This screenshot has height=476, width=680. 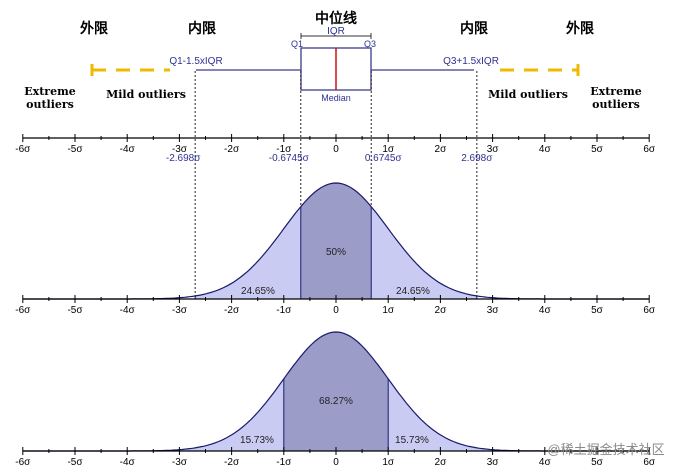 I want to click on axis1-tick-label: 6σ, so click(x=649, y=310).